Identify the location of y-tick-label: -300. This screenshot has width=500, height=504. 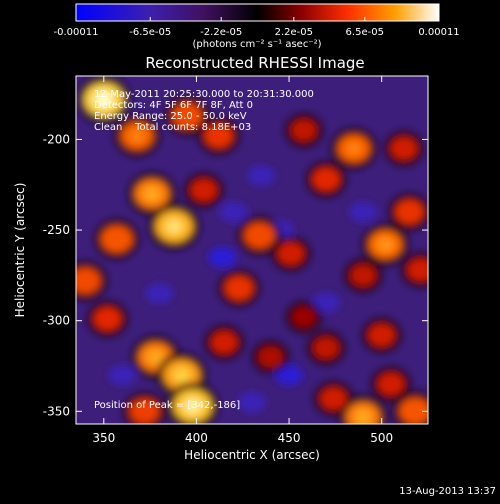
(56, 321).